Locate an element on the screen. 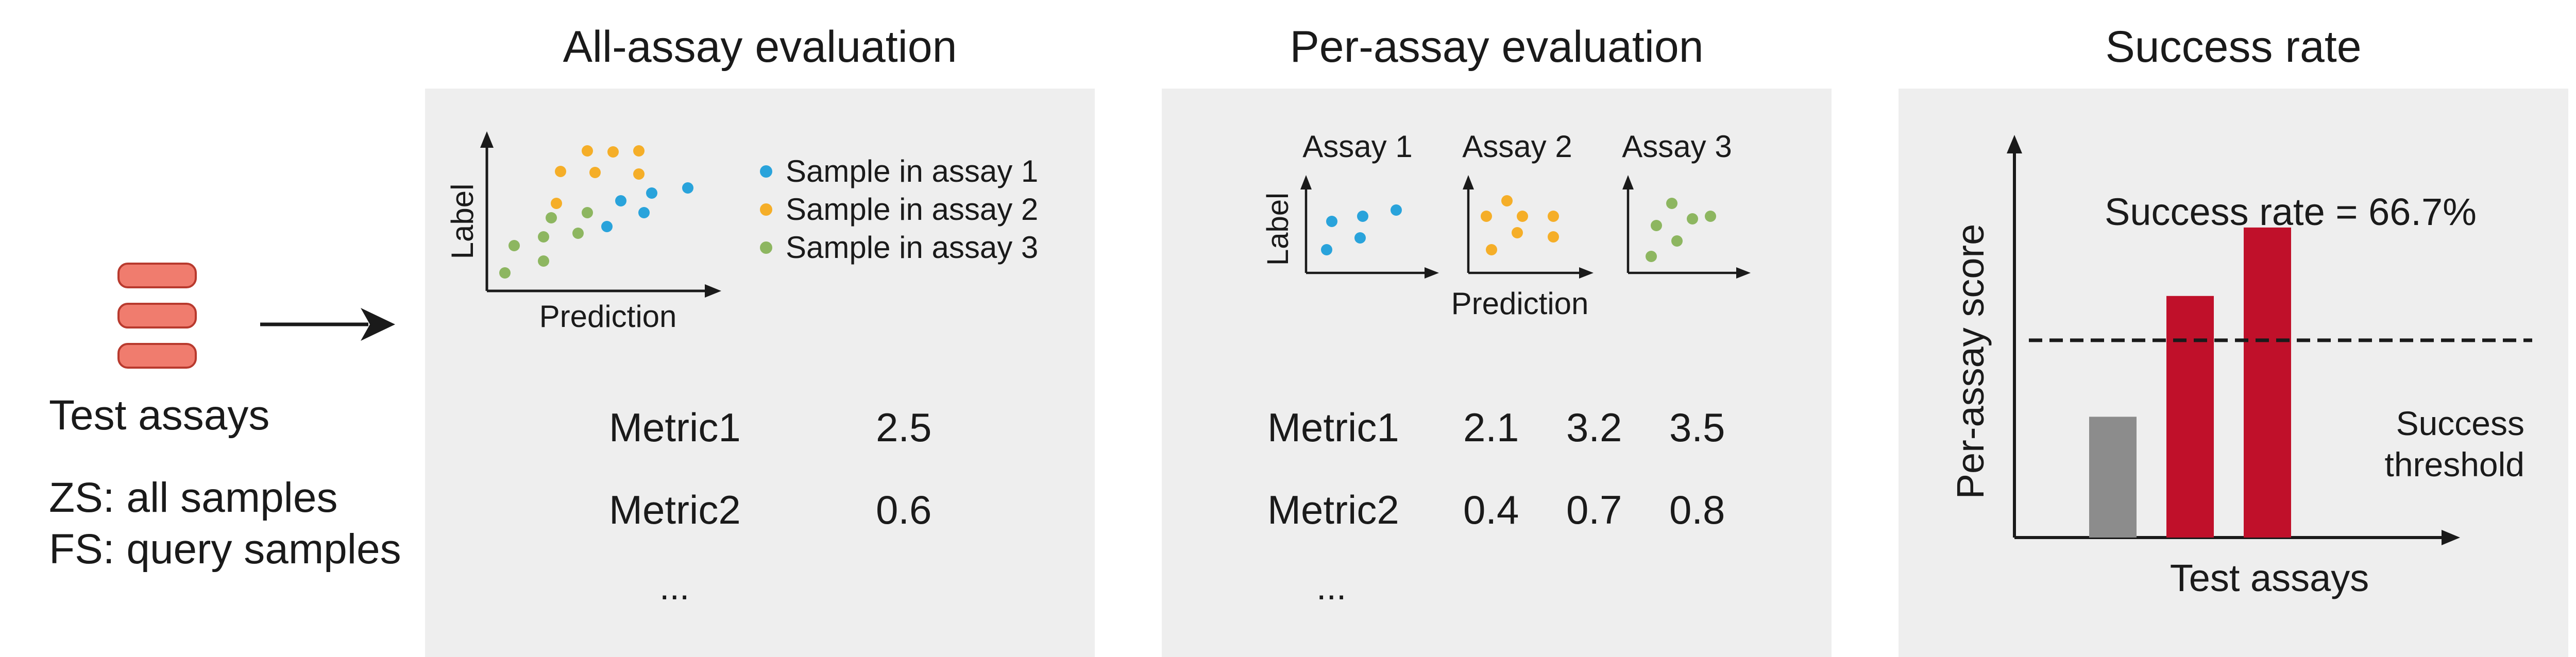 This screenshot has height=657, width=2576. all-assay-metric1-value: 2.5 is located at coordinates (904, 427).